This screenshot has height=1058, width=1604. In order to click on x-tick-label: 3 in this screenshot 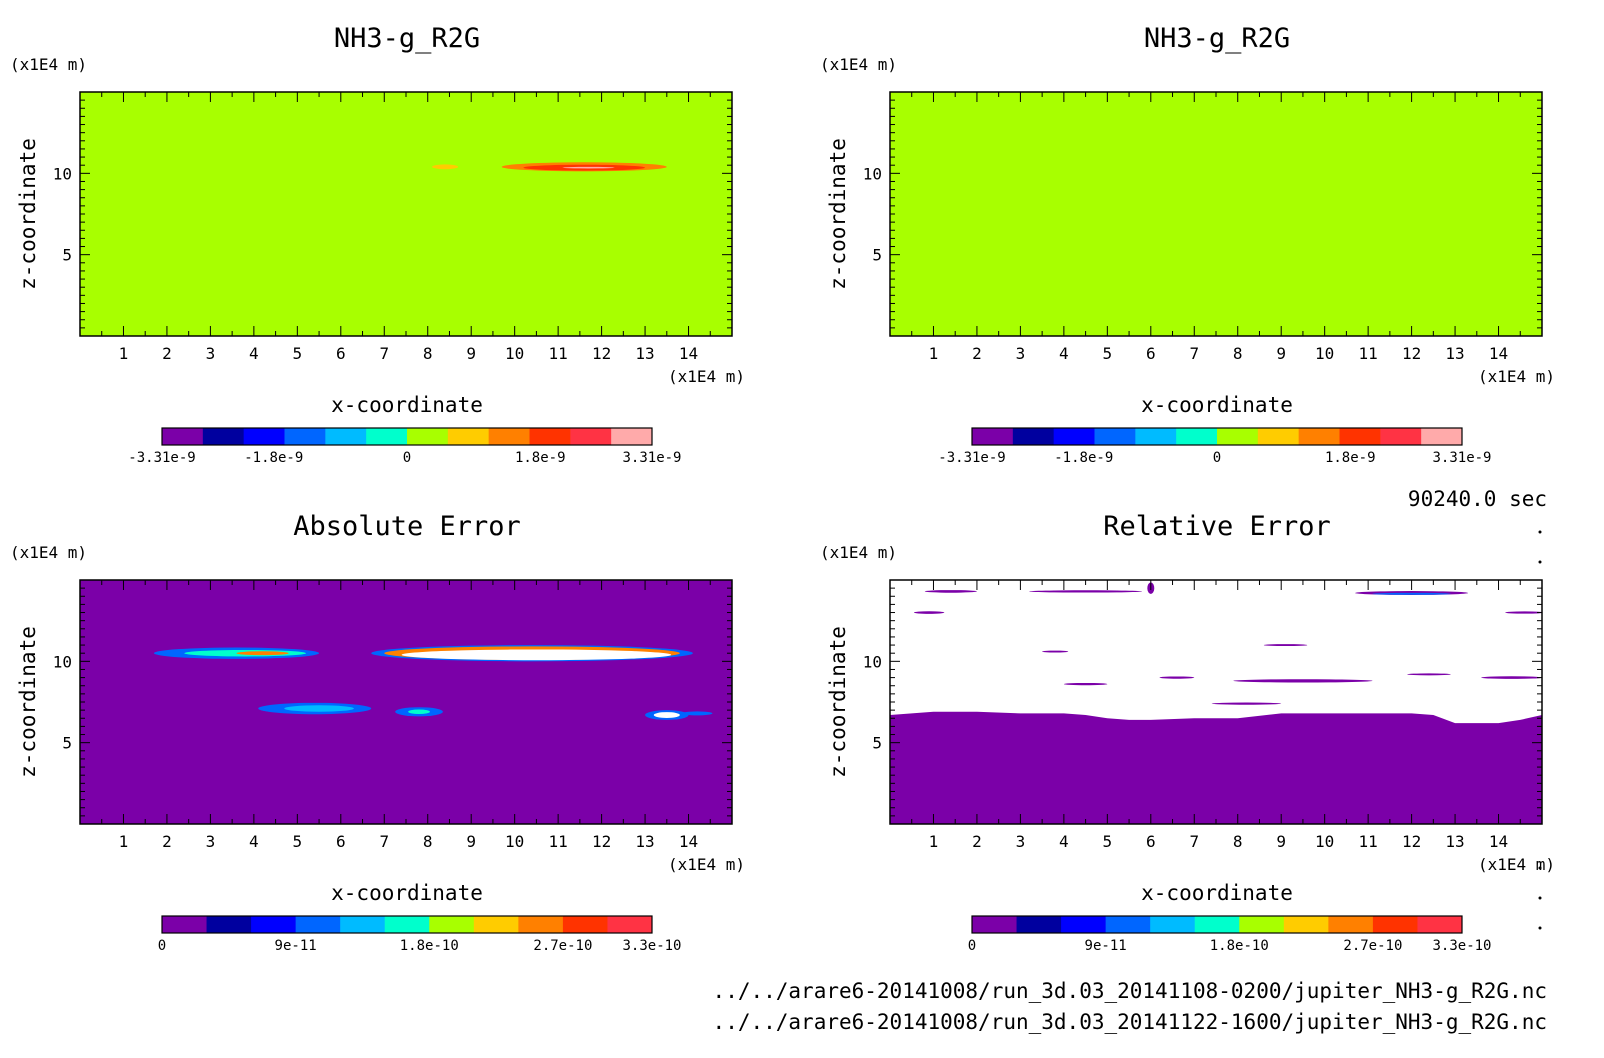, I will do `click(211, 841)`.